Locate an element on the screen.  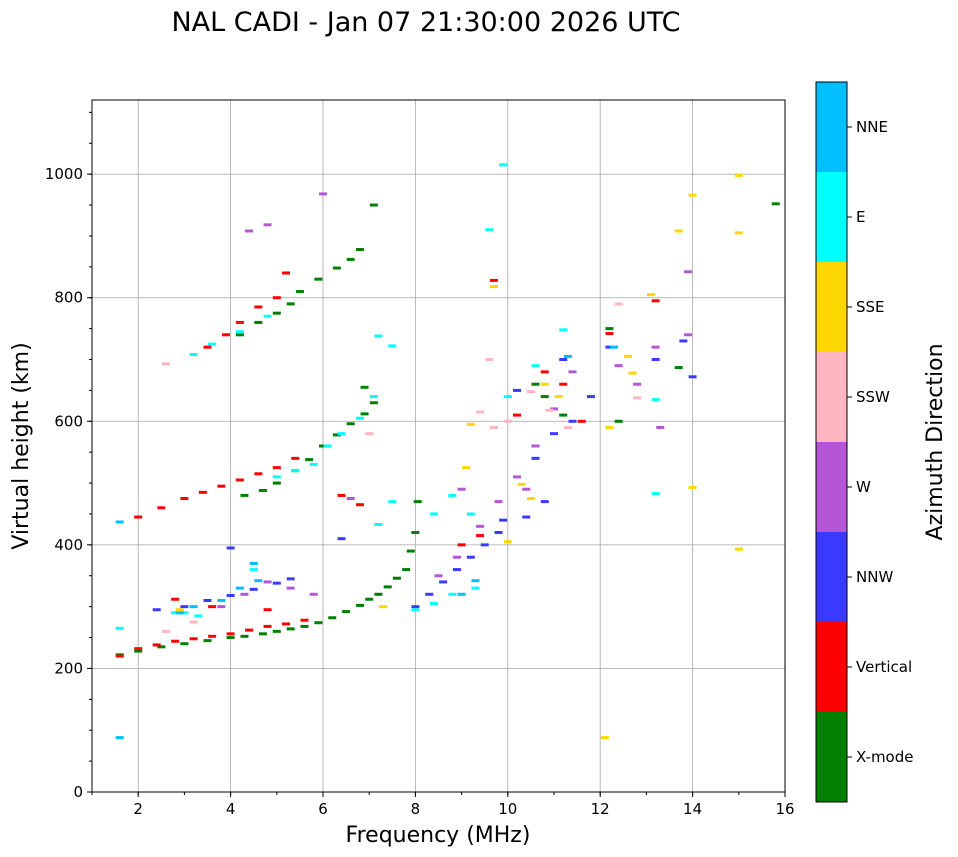
y-tick-label: 200 is located at coordinates (68, 668).